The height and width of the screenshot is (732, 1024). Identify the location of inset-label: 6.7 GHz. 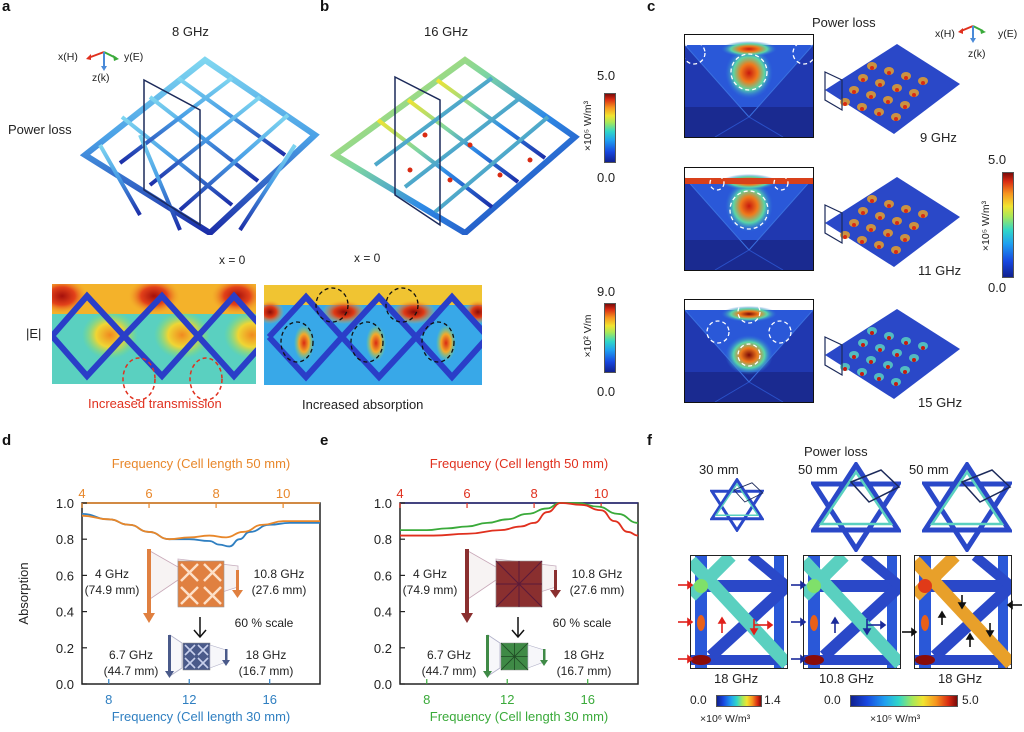
(449, 655).